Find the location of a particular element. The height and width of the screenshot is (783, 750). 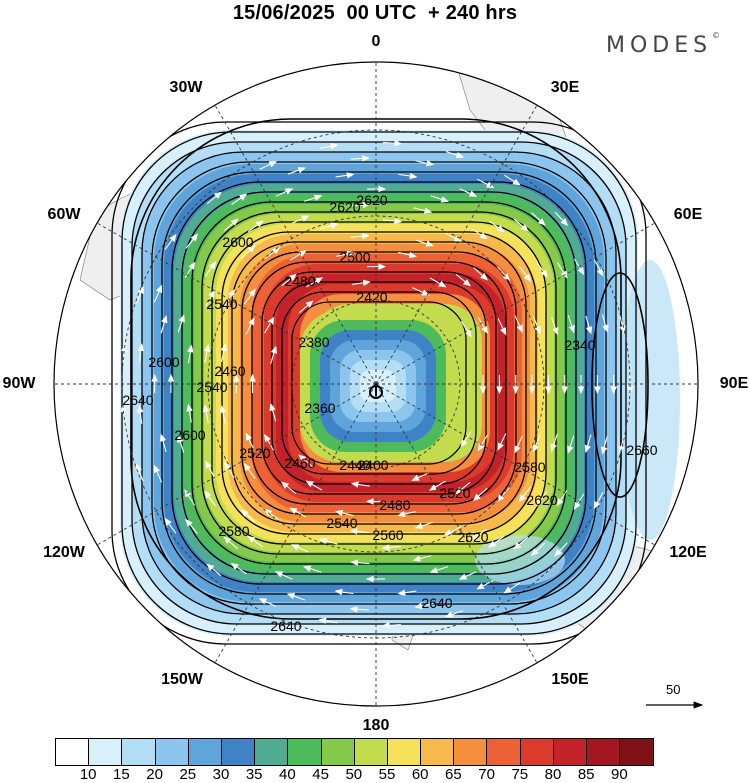

colorbar-label: 55 is located at coordinates (387, 774).